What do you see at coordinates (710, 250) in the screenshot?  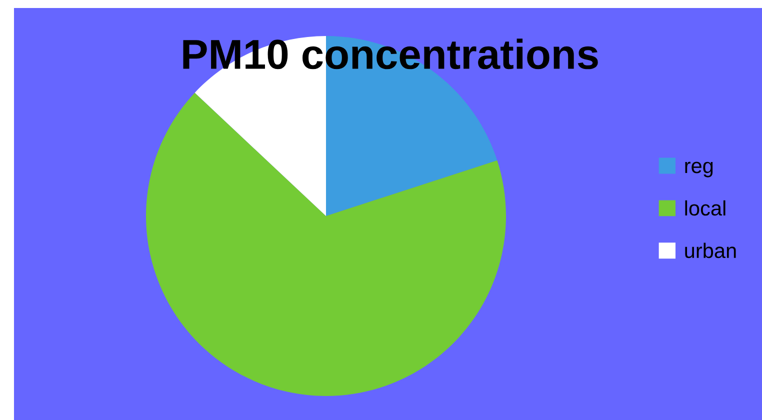 I see `legend-label: urban` at bounding box center [710, 250].